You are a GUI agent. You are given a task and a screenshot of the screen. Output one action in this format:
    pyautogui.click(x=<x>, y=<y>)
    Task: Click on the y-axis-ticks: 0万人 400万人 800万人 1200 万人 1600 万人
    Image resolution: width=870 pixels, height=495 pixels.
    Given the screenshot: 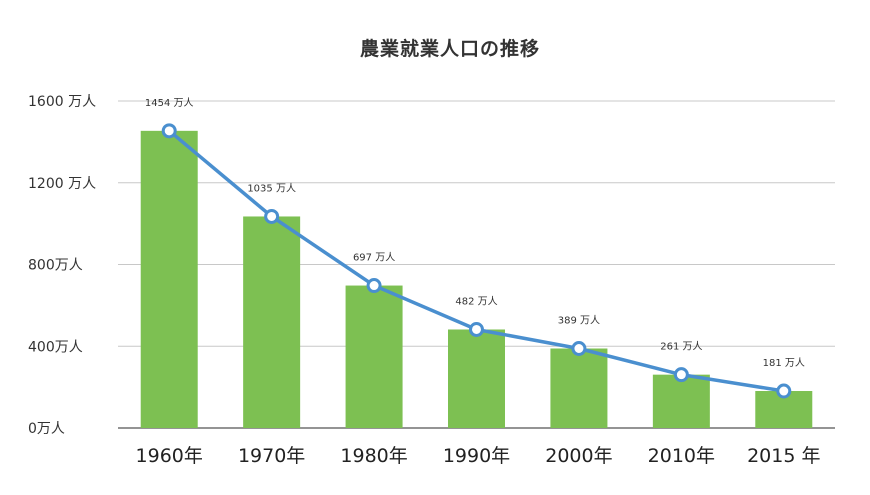 What is the action you would take?
    pyautogui.click(x=62, y=265)
    